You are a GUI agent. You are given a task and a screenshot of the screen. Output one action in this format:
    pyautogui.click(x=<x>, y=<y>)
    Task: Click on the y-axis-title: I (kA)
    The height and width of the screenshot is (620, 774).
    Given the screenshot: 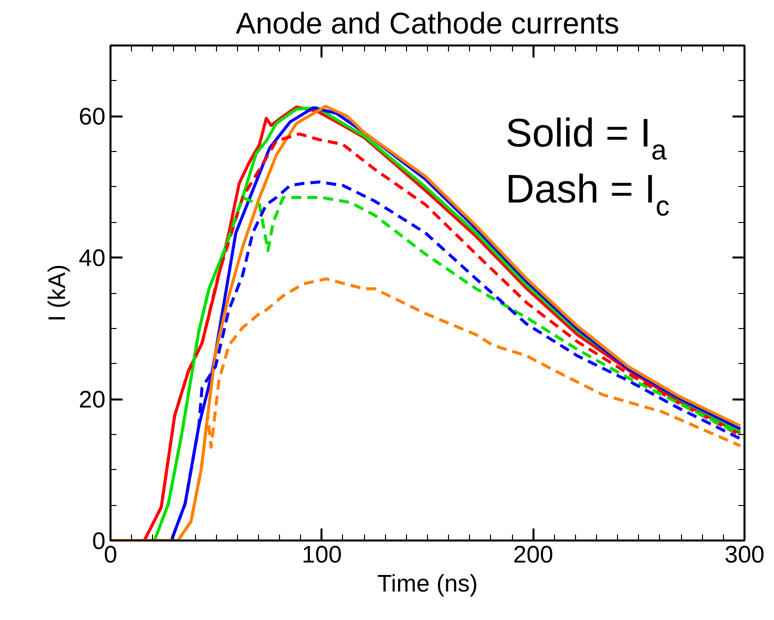 What is the action you would take?
    pyautogui.click(x=57, y=293)
    